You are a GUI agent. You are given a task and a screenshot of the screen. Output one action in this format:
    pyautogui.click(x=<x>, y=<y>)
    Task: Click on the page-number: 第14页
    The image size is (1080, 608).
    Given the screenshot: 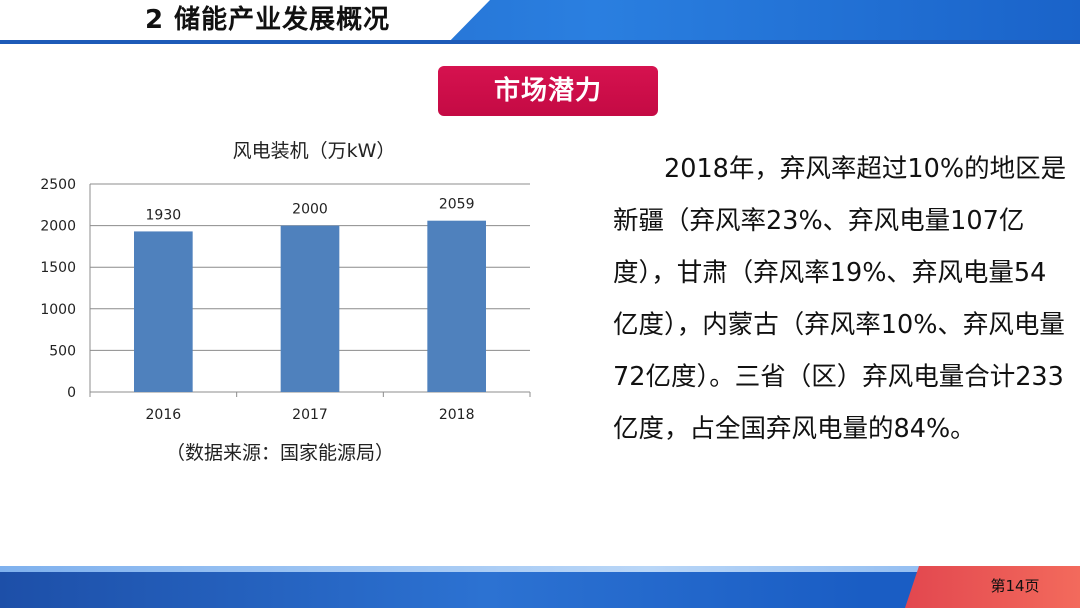 What is the action you would take?
    pyautogui.click(x=1015, y=586)
    